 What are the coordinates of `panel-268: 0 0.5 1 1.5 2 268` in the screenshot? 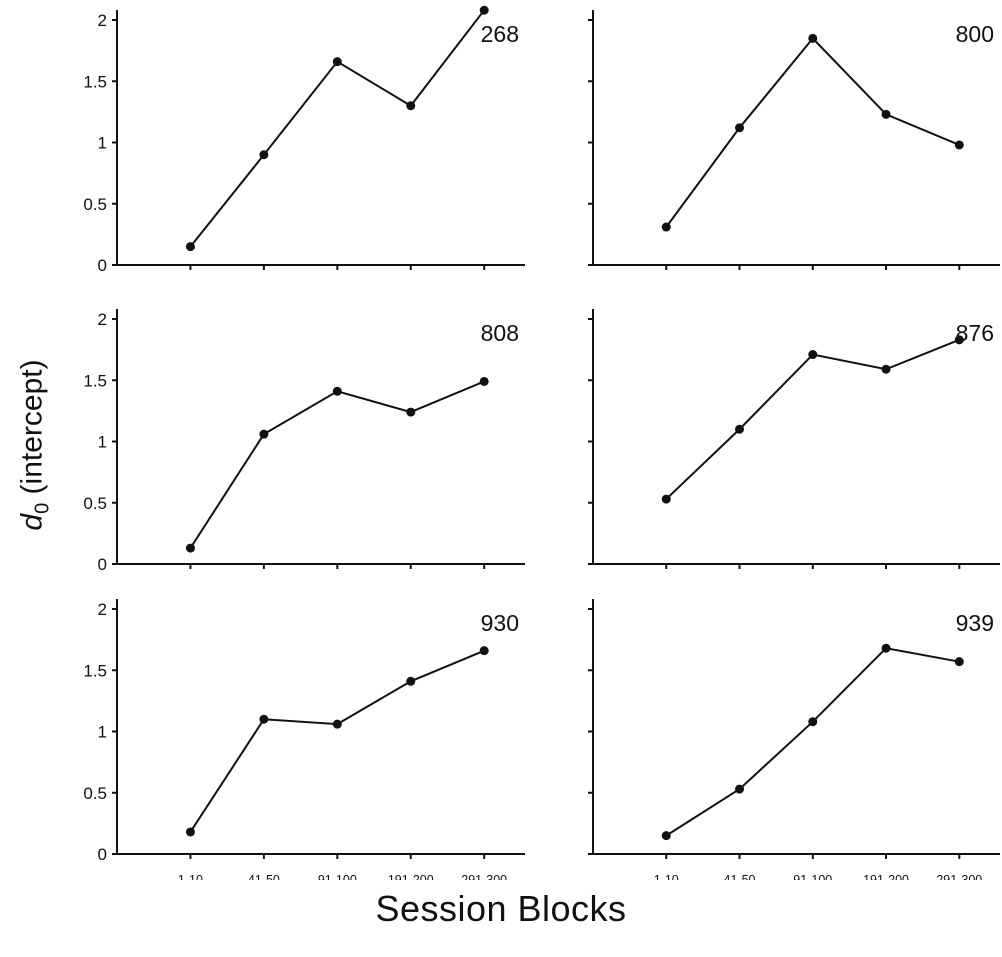 It's located at (304, 140).